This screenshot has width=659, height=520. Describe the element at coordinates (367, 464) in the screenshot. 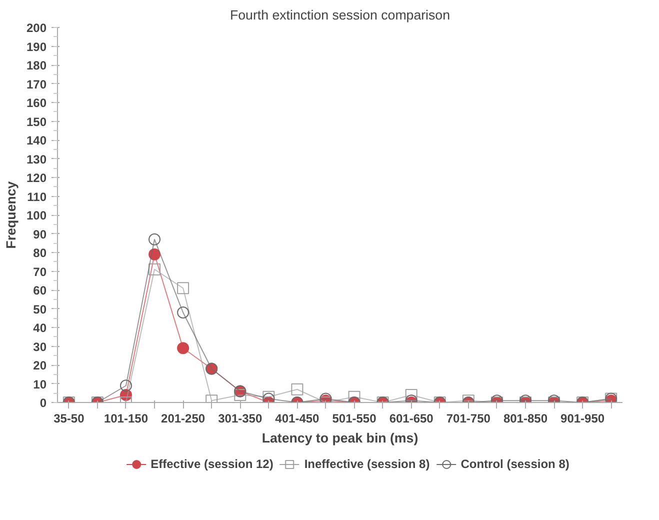

I see `legend-label: Ineffective (session 8)` at that location.